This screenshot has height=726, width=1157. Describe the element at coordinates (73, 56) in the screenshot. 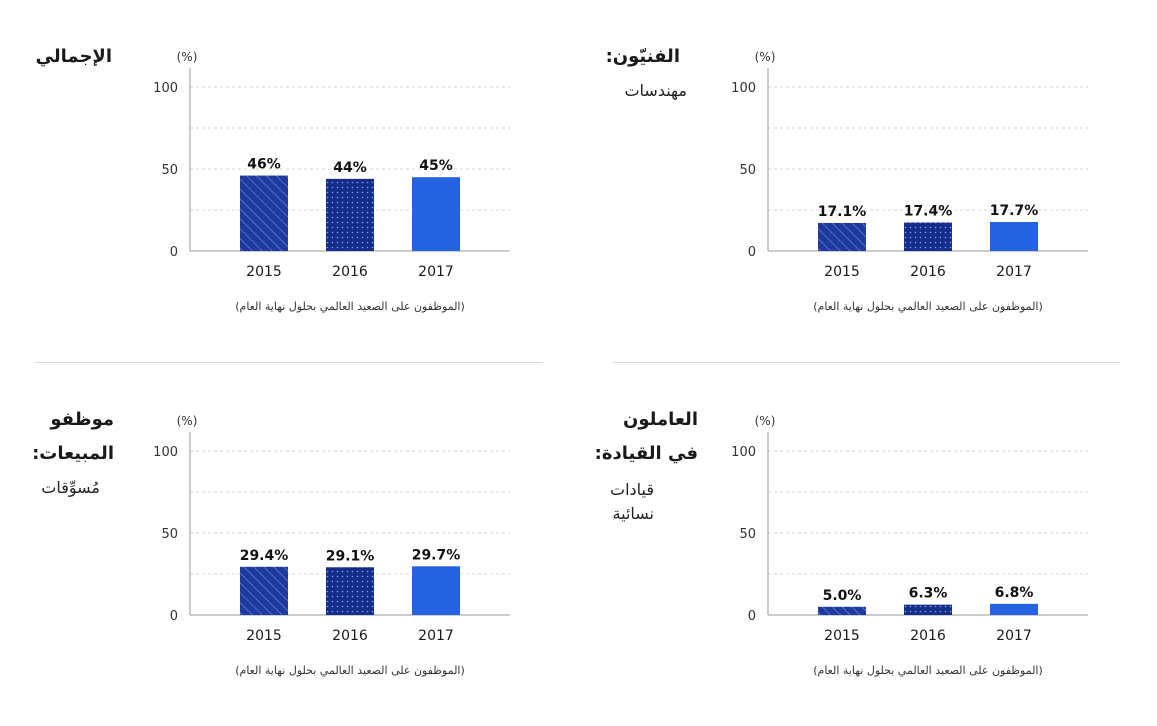

I see `panel-title-total: الإجمالي` at that location.